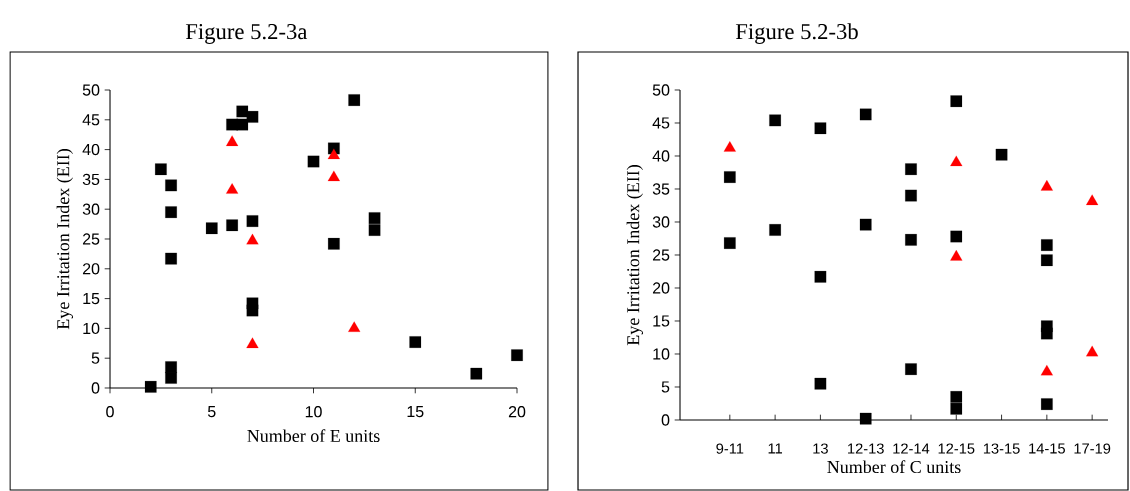 The height and width of the screenshot is (491, 1130). What do you see at coordinates (1092, 448) in the screenshot?
I see `x-tick-label: 17-19` at bounding box center [1092, 448].